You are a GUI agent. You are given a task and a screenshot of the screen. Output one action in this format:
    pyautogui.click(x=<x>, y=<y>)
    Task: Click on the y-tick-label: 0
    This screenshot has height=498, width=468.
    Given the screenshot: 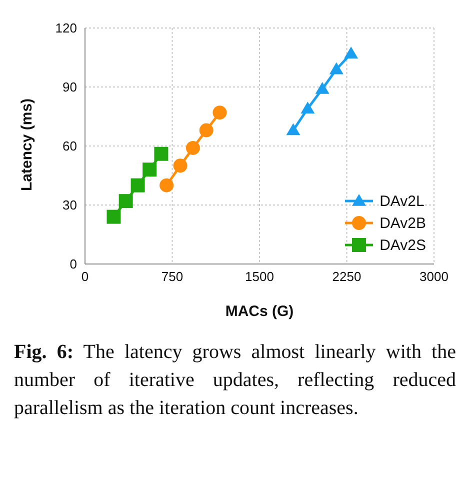 What is the action you would take?
    pyautogui.click(x=73, y=264)
    